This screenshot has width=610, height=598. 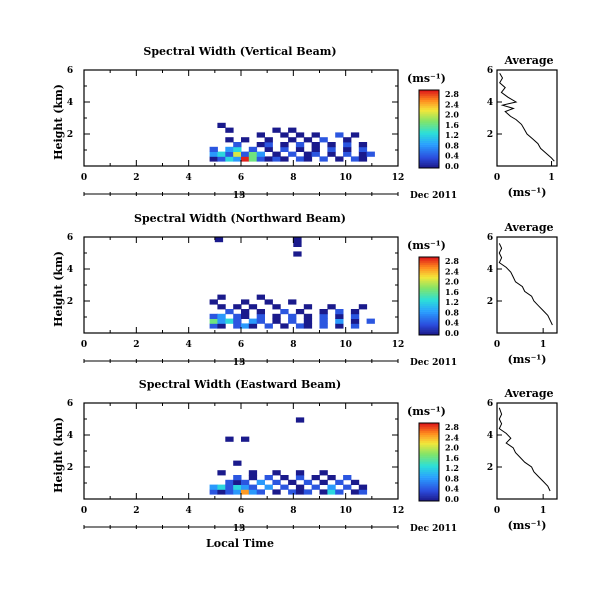 What do you see at coordinates (490, 71) in the screenshot?
I see `profile-y-tick-label: 6` at bounding box center [490, 71].